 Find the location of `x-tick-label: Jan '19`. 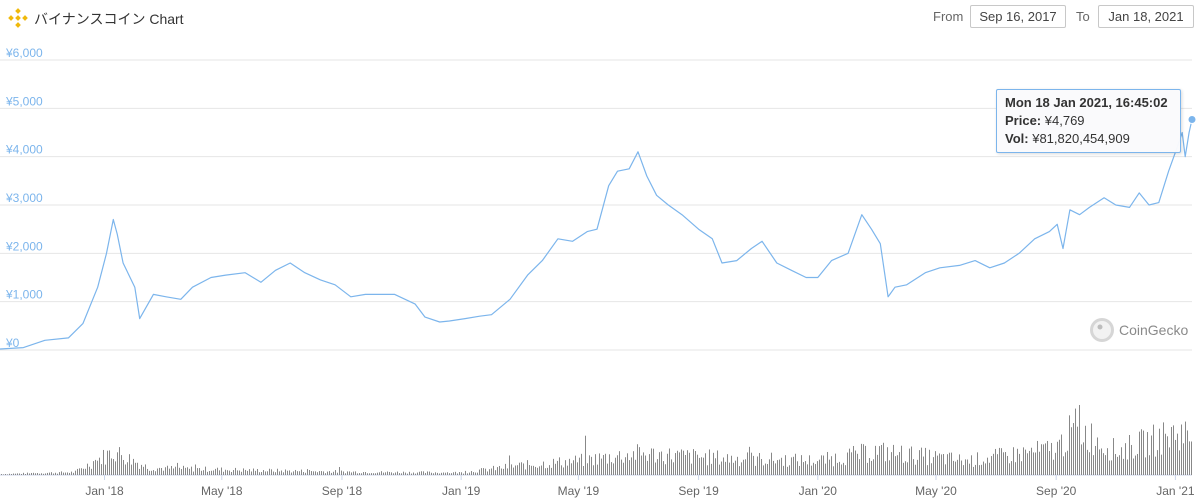

x-tick-label: Jan '19 is located at coordinates (461, 491).